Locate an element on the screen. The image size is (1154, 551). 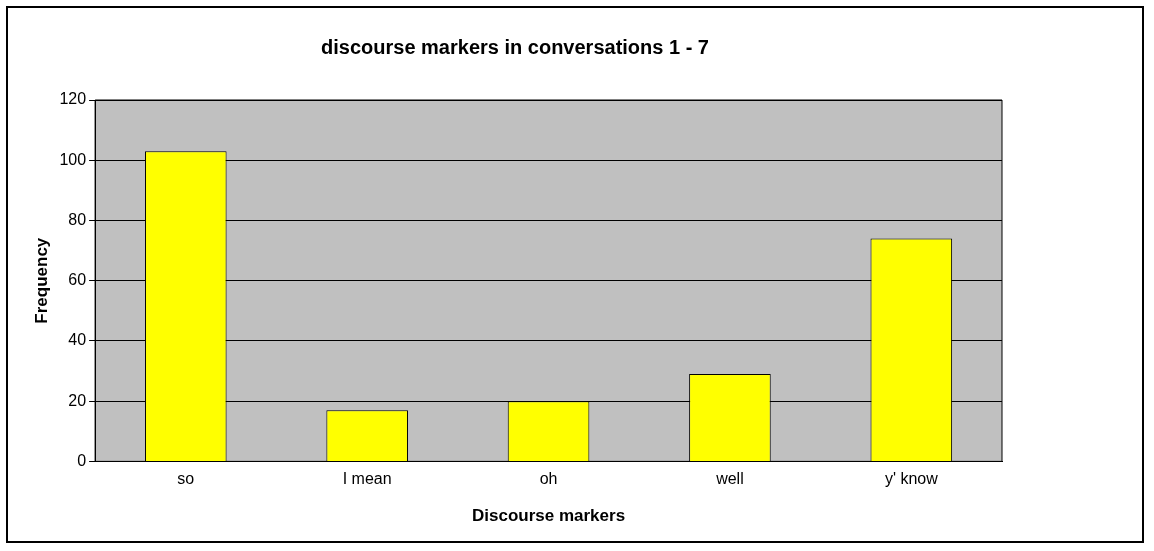
x-tick-label: y' know is located at coordinates (911, 479).